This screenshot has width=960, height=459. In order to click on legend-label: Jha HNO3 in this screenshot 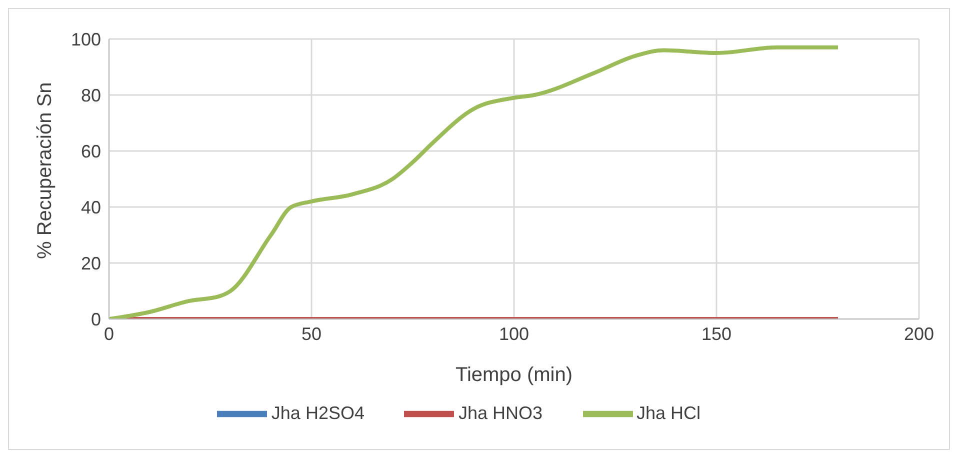, I will do `click(500, 412)`.